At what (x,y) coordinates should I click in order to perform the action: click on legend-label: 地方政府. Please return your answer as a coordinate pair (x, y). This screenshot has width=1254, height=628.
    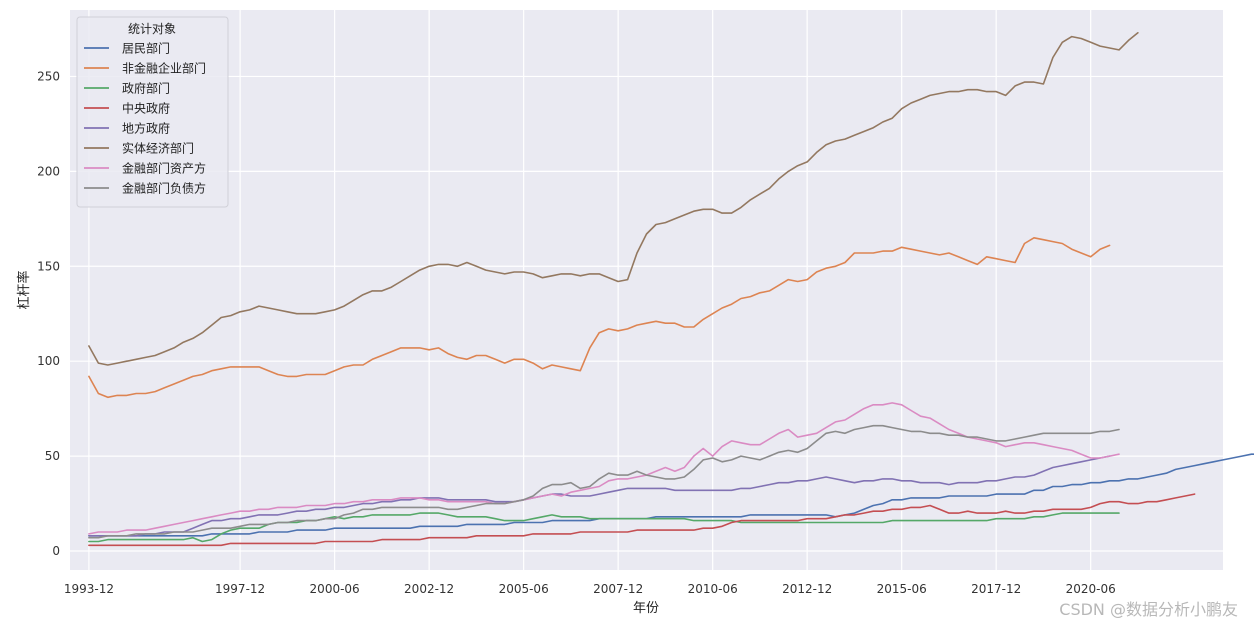
    Looking at the image, I should click on (146, 128).